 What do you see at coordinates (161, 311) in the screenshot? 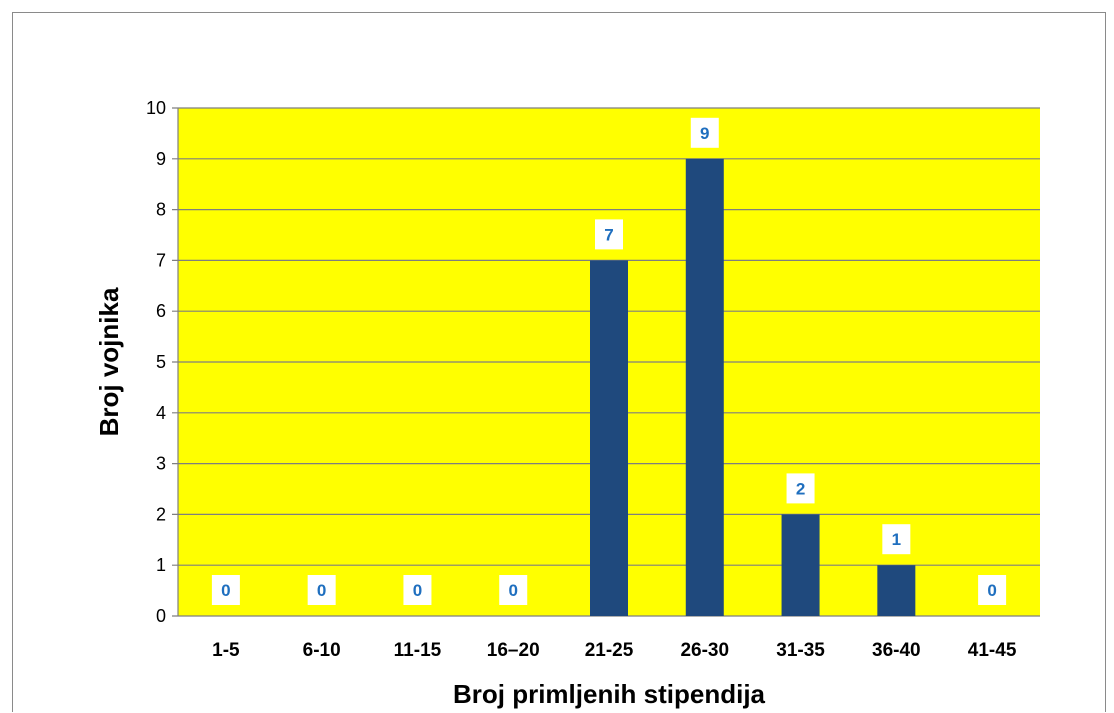
I see `y-tick-label: 6` at bounding box center [161, 311].